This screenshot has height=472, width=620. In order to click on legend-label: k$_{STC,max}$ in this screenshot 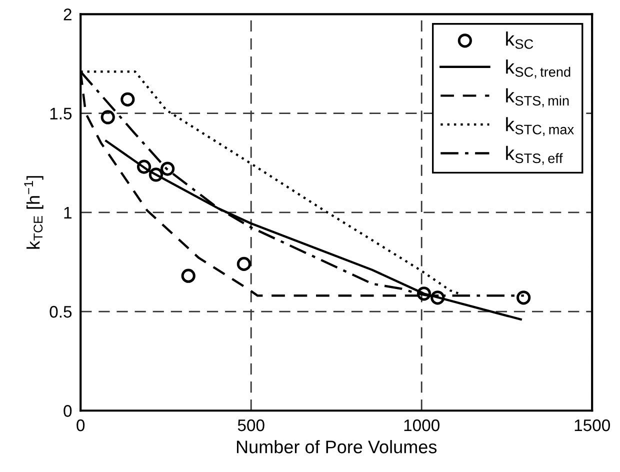, I will do `click(540, 126)`.